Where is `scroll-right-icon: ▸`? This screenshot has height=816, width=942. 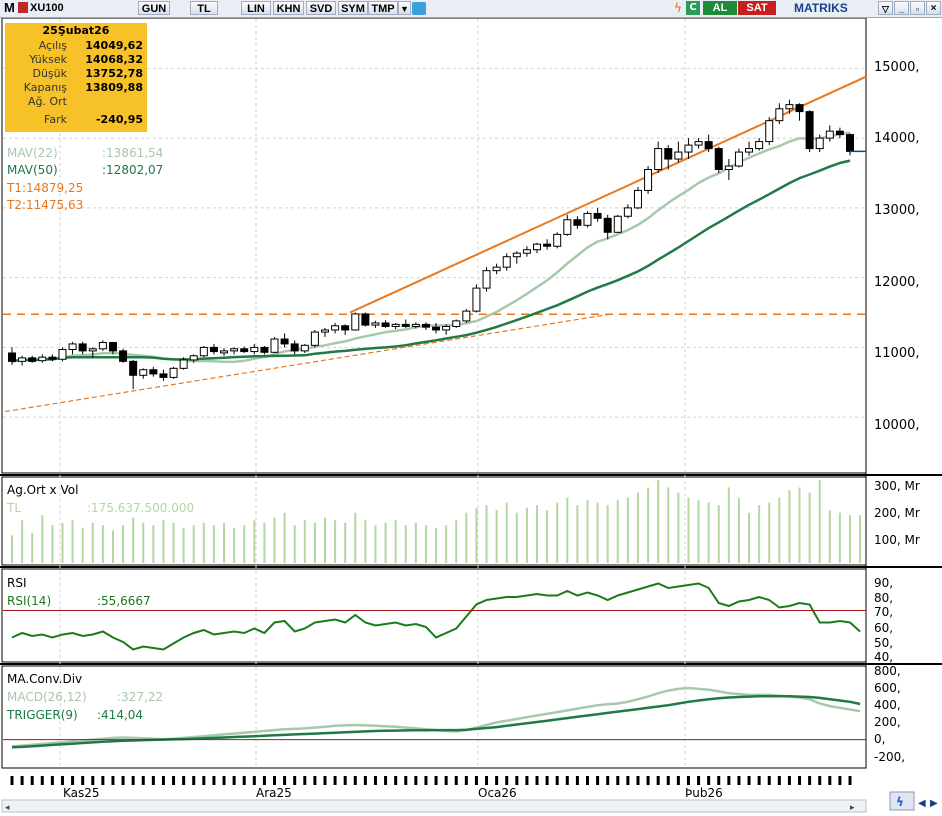
scroll-right-icon: ▸ is located at coordinates (852, 808).